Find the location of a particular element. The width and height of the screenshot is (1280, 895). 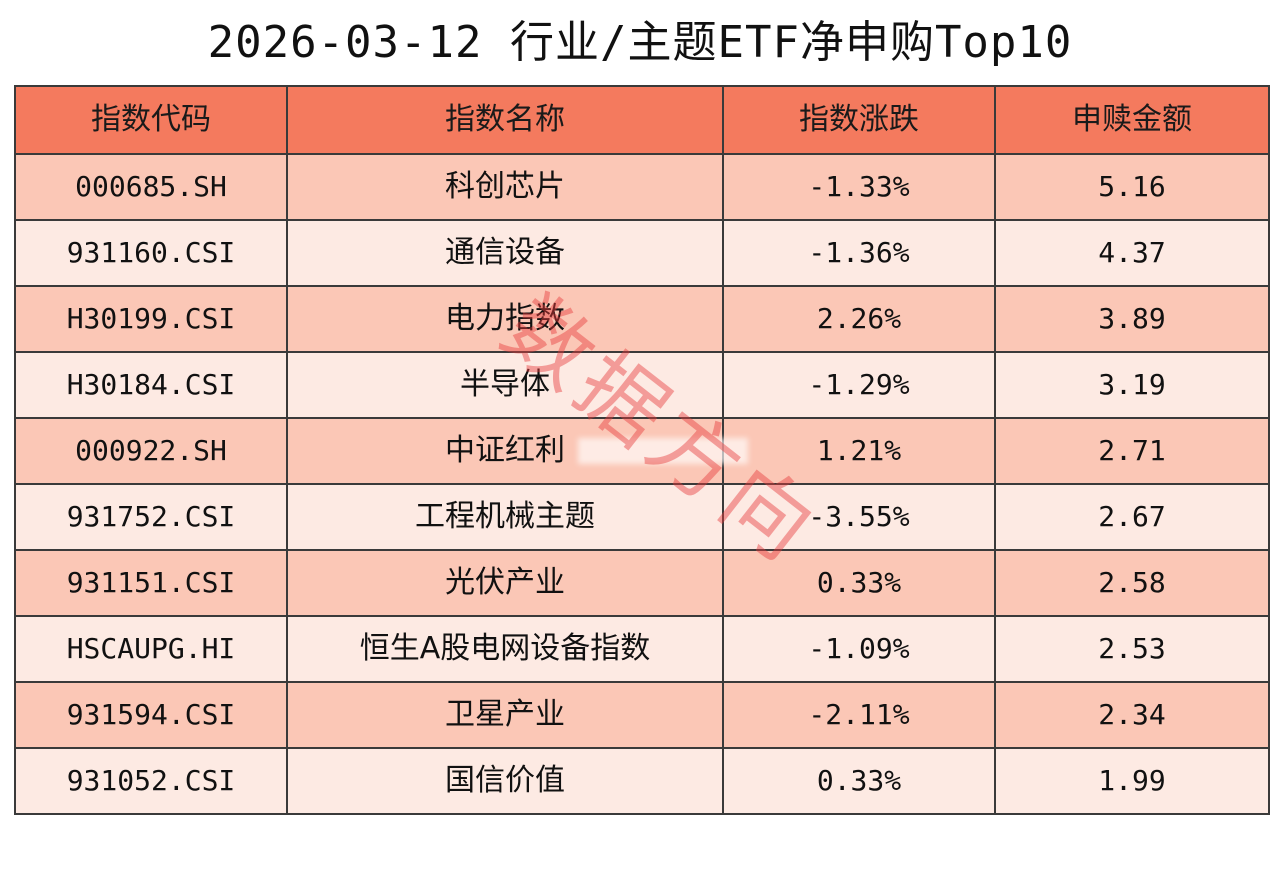

header-amount: 申赎金额 is located at coordinates (1132, 120).